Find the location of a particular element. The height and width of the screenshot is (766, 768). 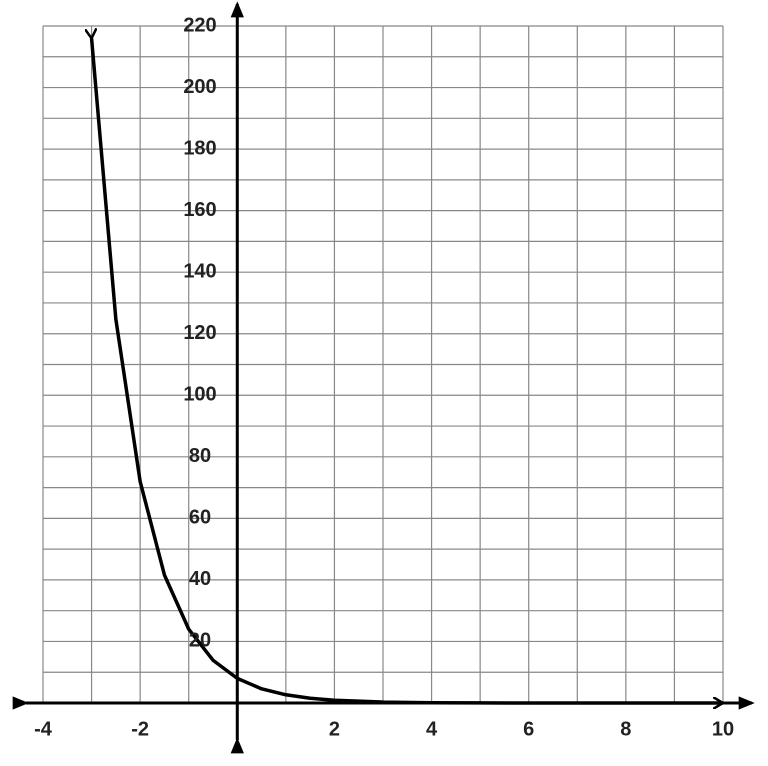

y-tick-label: 40 is located at coordinates (200, 579).